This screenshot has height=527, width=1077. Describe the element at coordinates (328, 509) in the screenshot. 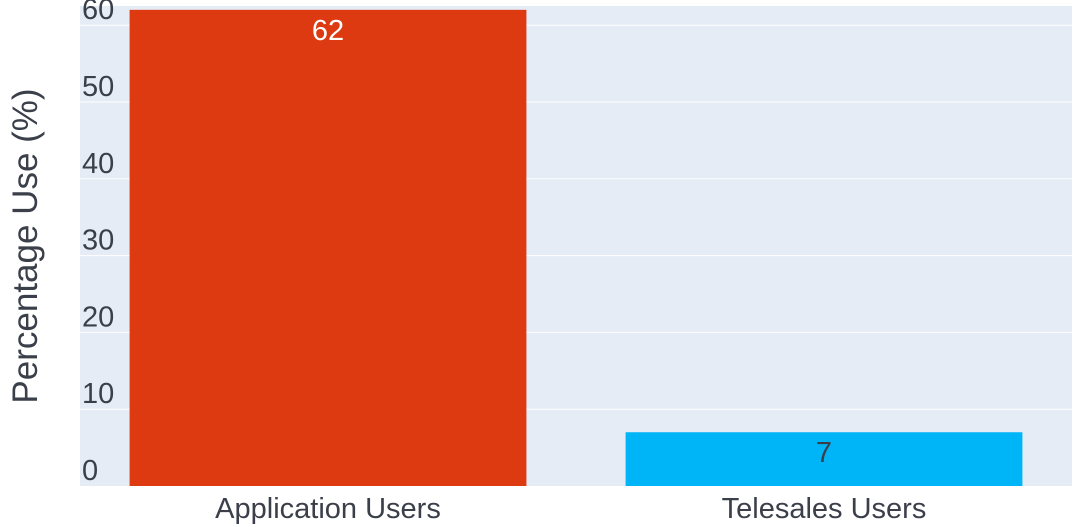

I see `x-tick-label-application-users: Application Users` at that location.